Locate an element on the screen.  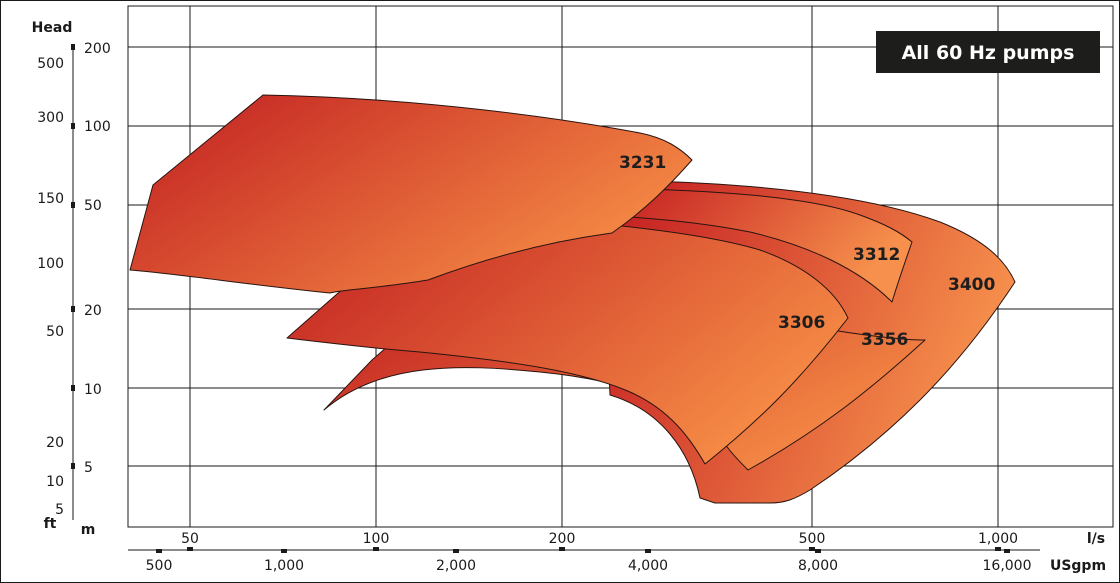
xtick-ls-50: 50 is located at coordinates (190, 539).